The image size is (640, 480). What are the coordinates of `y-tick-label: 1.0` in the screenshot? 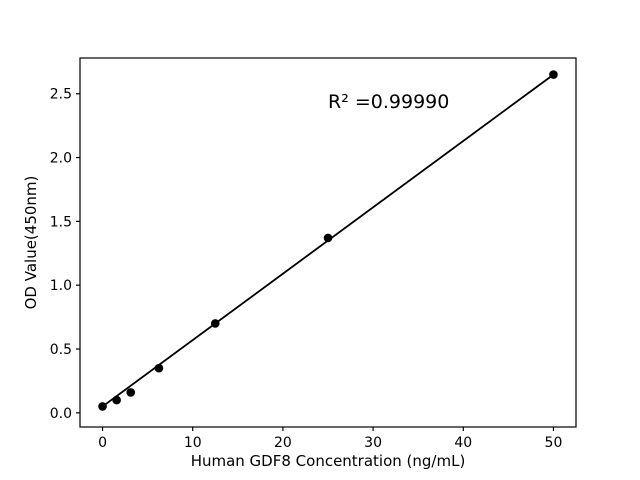 It's located at (61, 286).